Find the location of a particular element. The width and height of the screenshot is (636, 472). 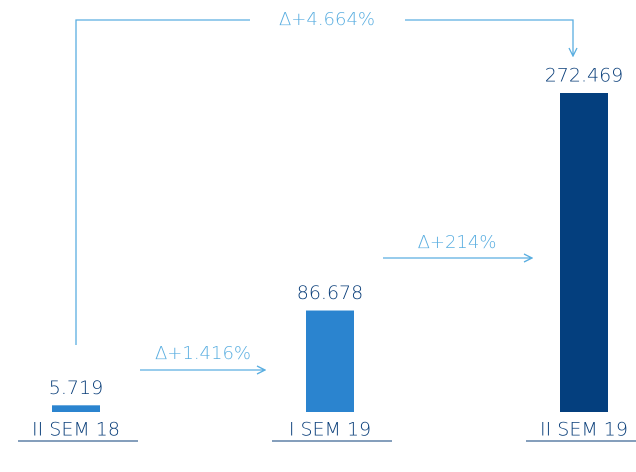

x-tick-label: II SEM 19 is located at coordinates (584, 430).